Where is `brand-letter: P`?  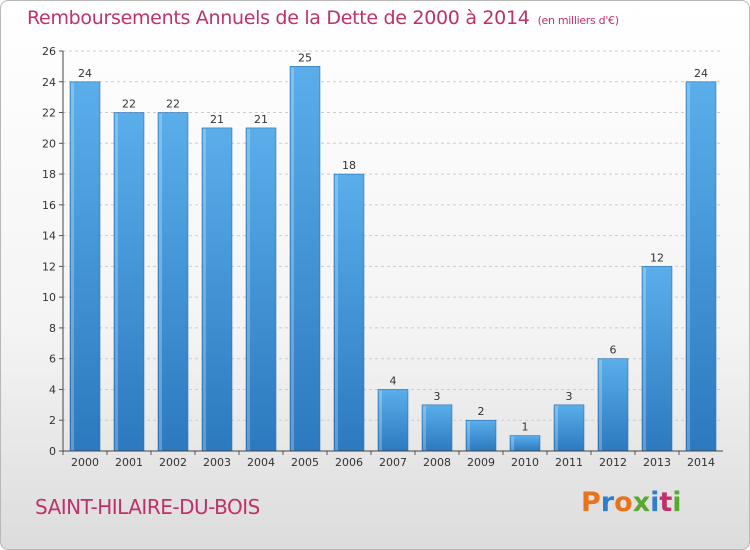
brand-letter: P is located at coordinates (591, 502).